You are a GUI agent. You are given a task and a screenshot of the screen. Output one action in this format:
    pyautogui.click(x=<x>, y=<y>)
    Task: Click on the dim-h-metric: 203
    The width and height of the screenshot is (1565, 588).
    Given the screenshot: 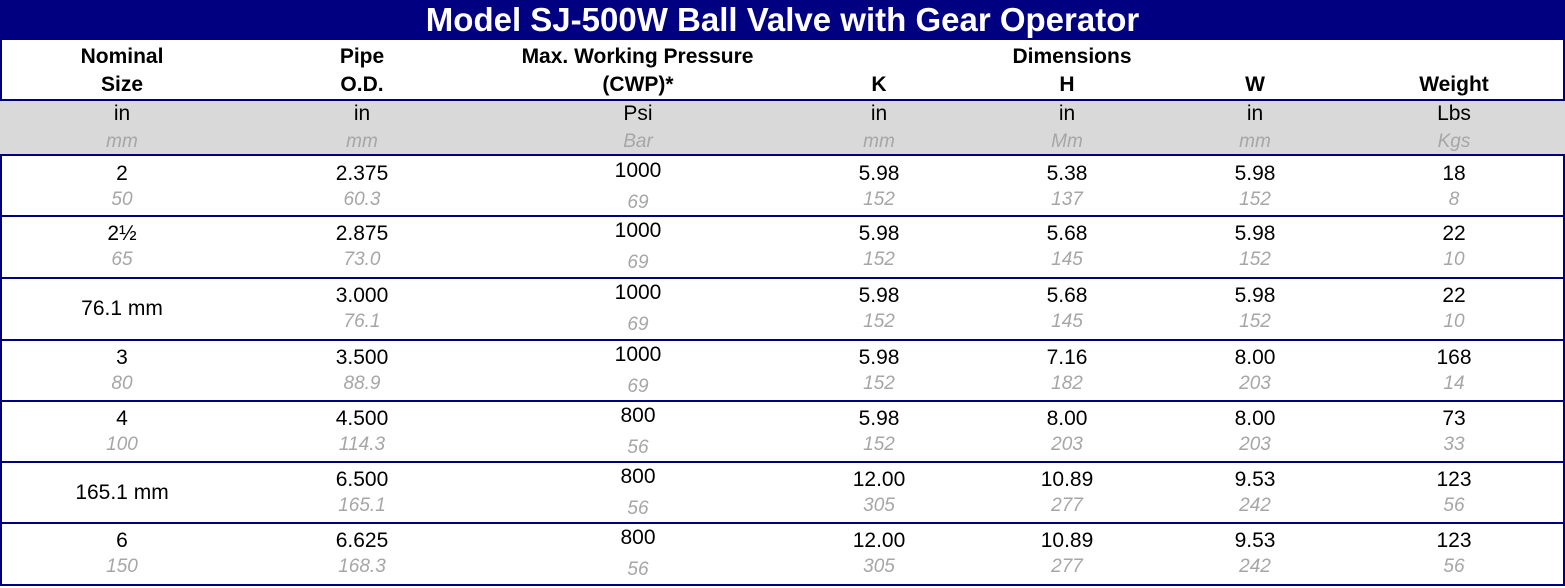 What is the action you would take?
    pyautogui.click(x=1067, y=444)
    